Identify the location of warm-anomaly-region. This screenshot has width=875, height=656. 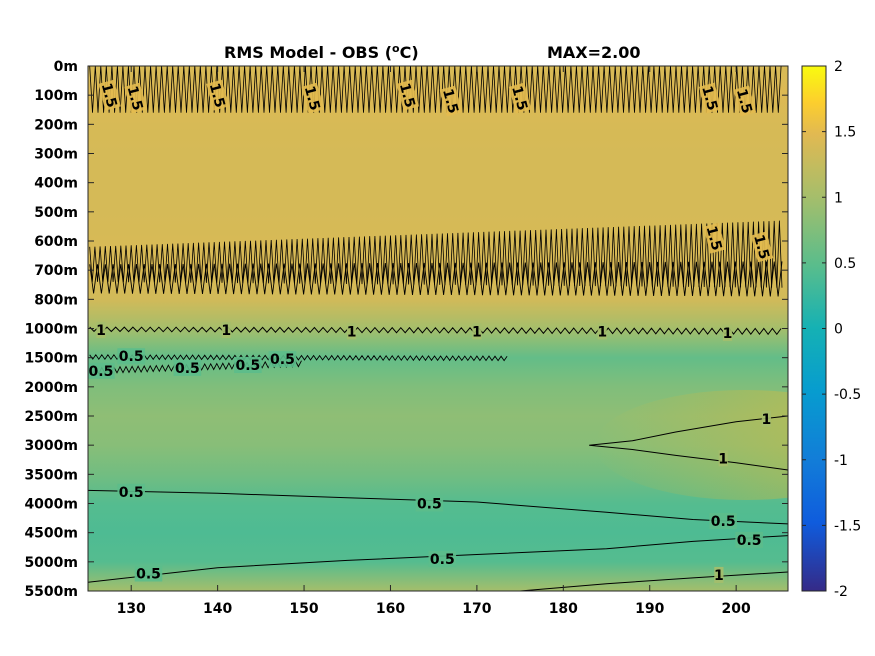
(691, 445).